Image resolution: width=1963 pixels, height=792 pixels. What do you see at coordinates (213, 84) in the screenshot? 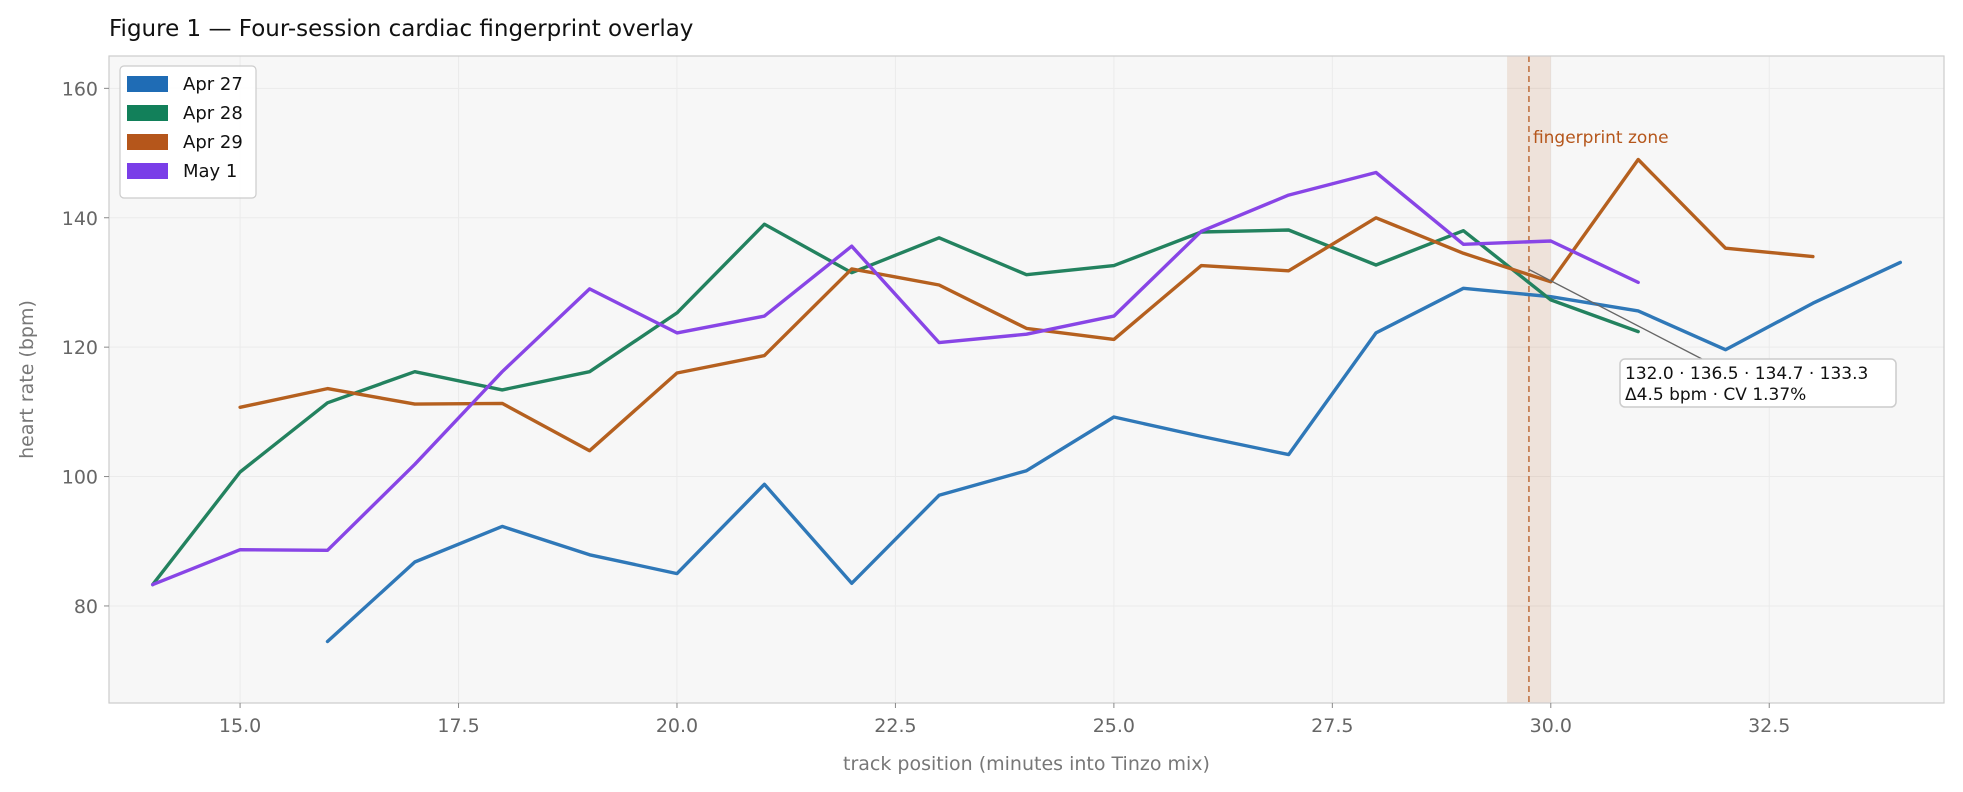
I see `legend-label-0: Apr 27` at bounding box center [213, 84].